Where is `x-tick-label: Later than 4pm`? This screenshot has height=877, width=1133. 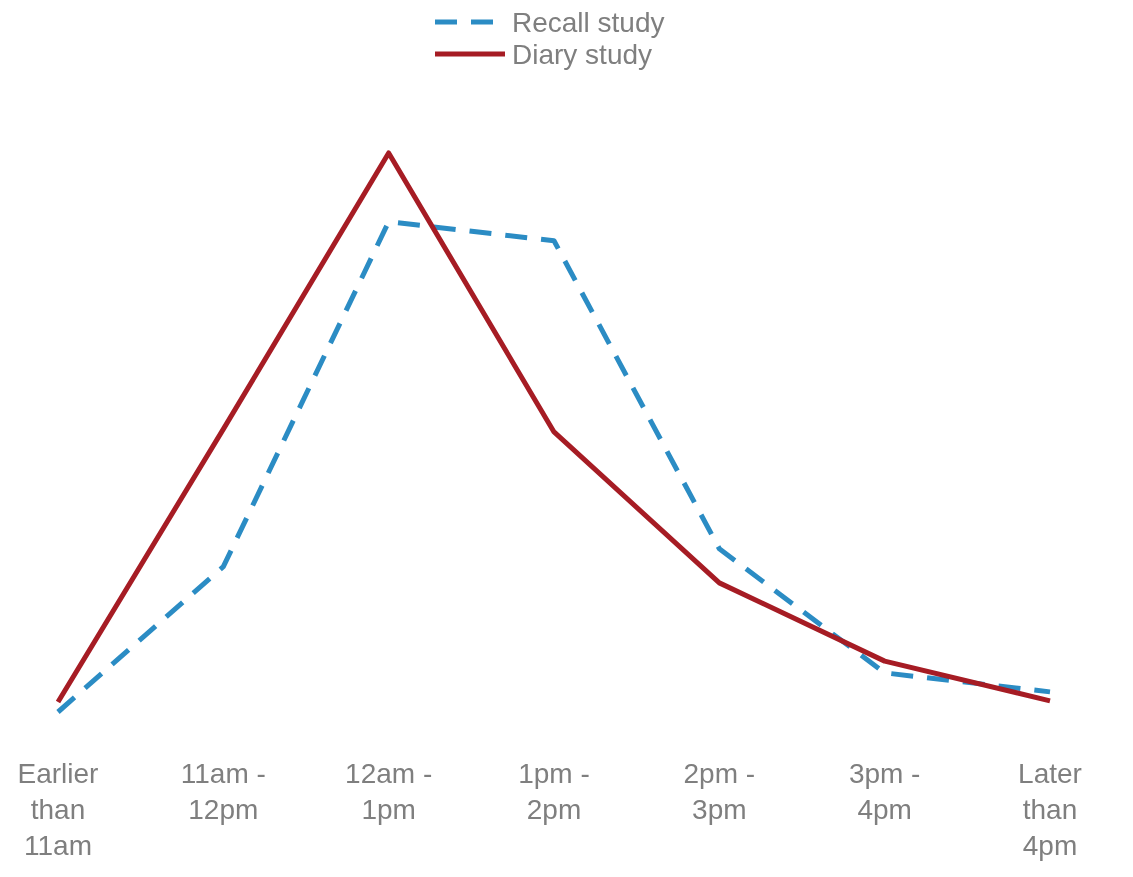 x-tick-label: Later than 4pm is located at coordinates (1050, 809).